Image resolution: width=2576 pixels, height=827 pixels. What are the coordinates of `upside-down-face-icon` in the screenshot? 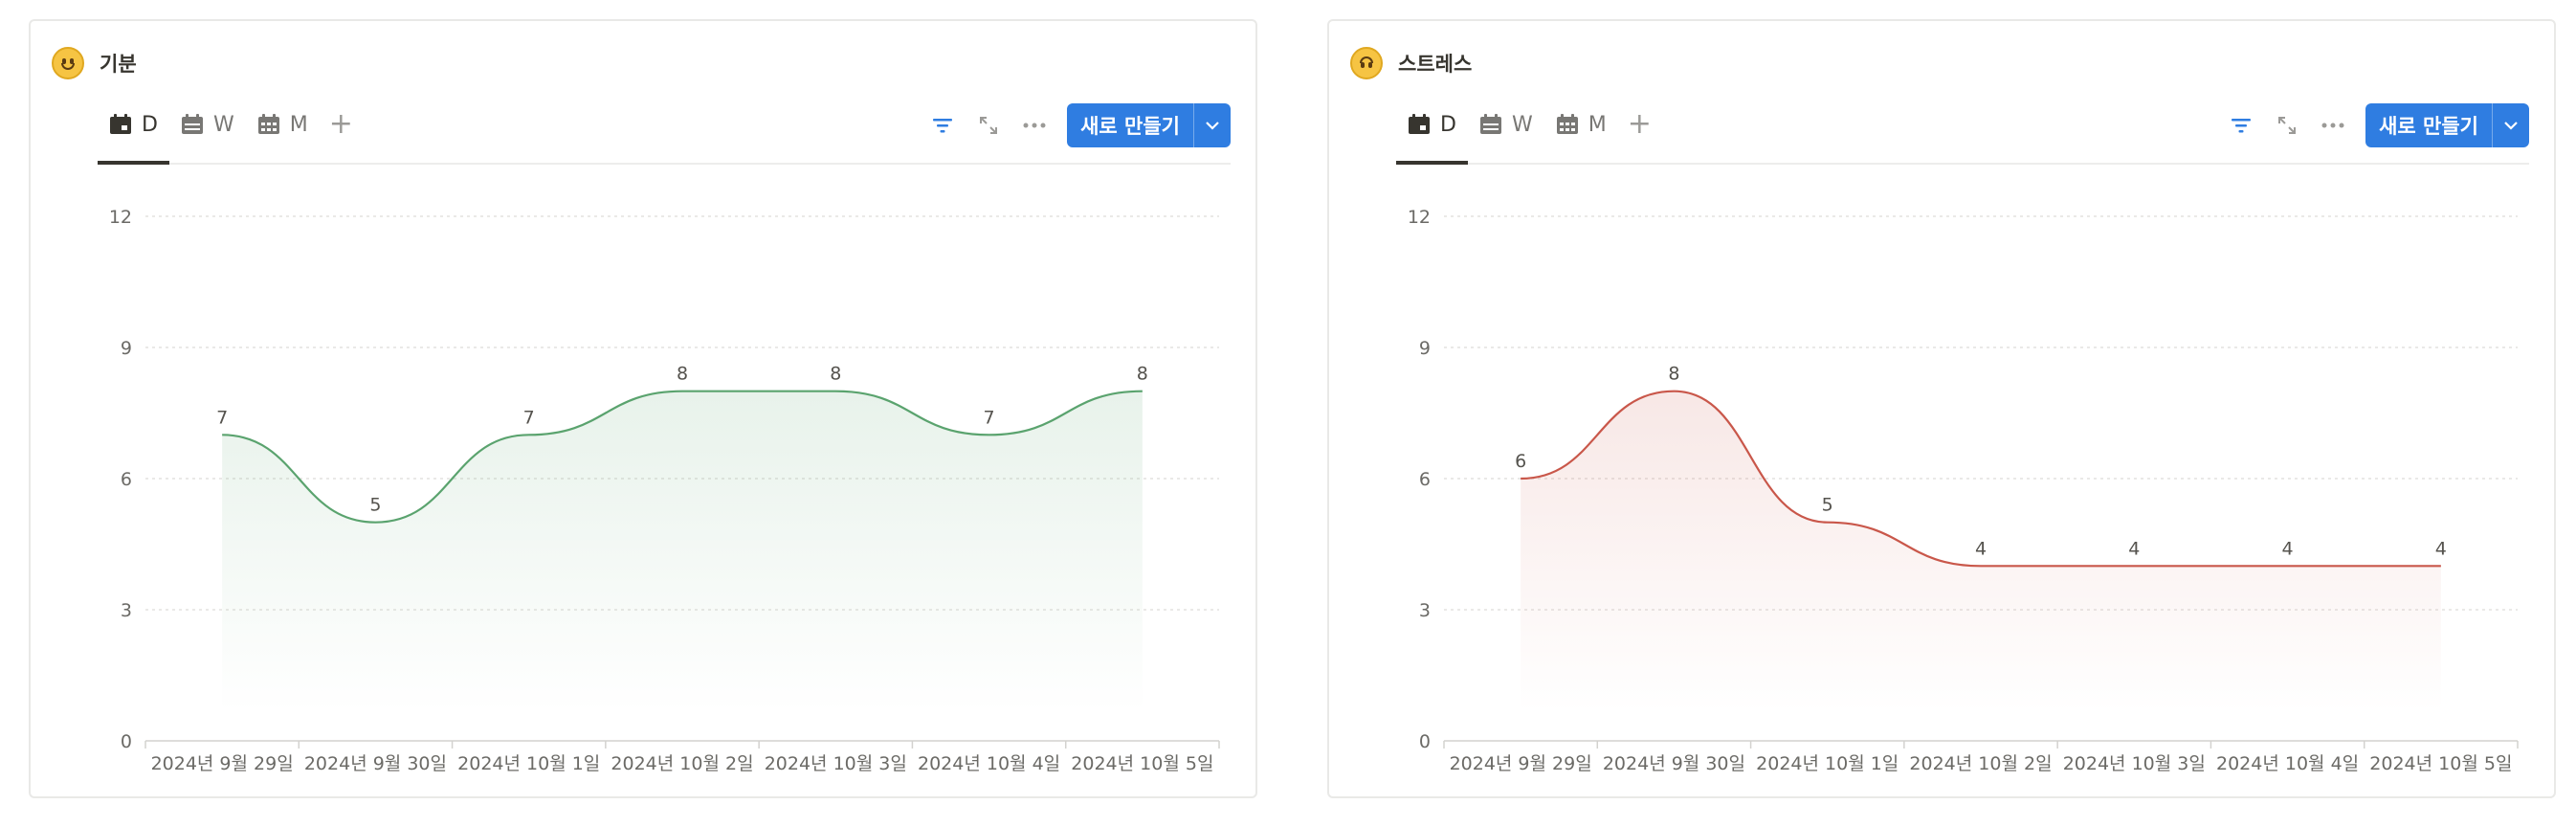 It's located at (1366, 63).